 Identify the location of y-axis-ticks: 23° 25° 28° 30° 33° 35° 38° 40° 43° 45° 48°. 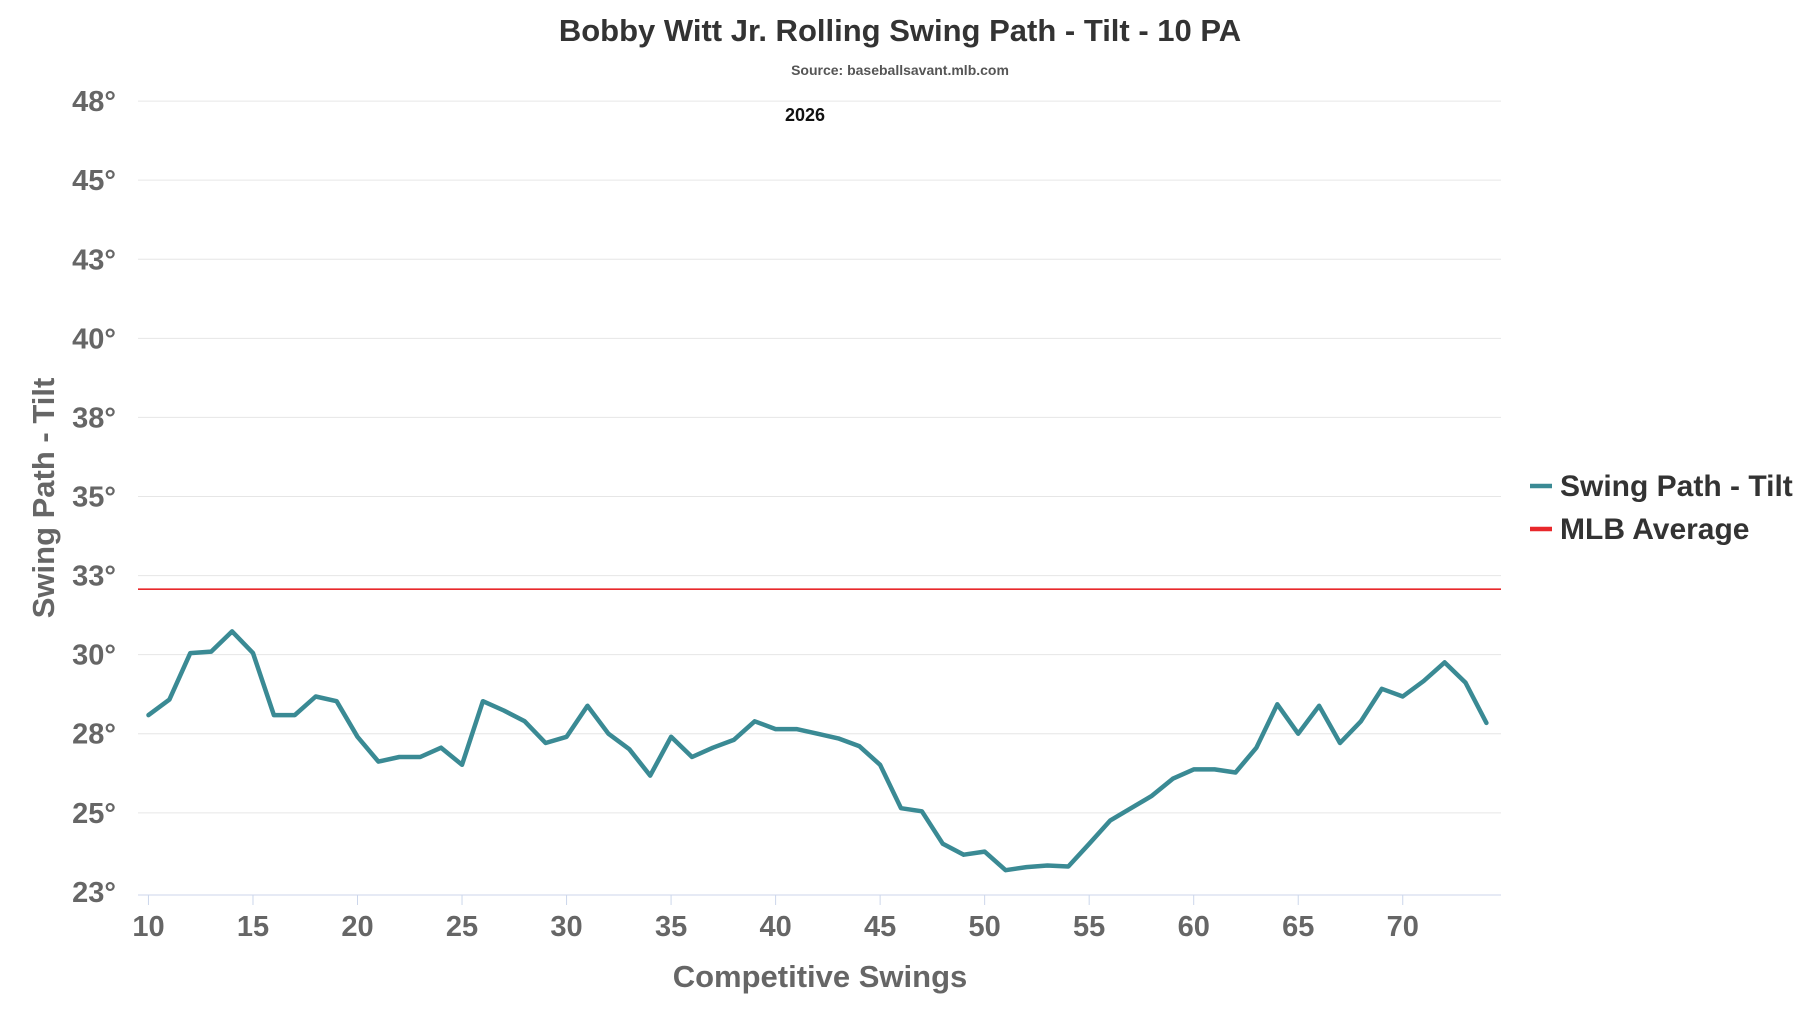
(94, 497).